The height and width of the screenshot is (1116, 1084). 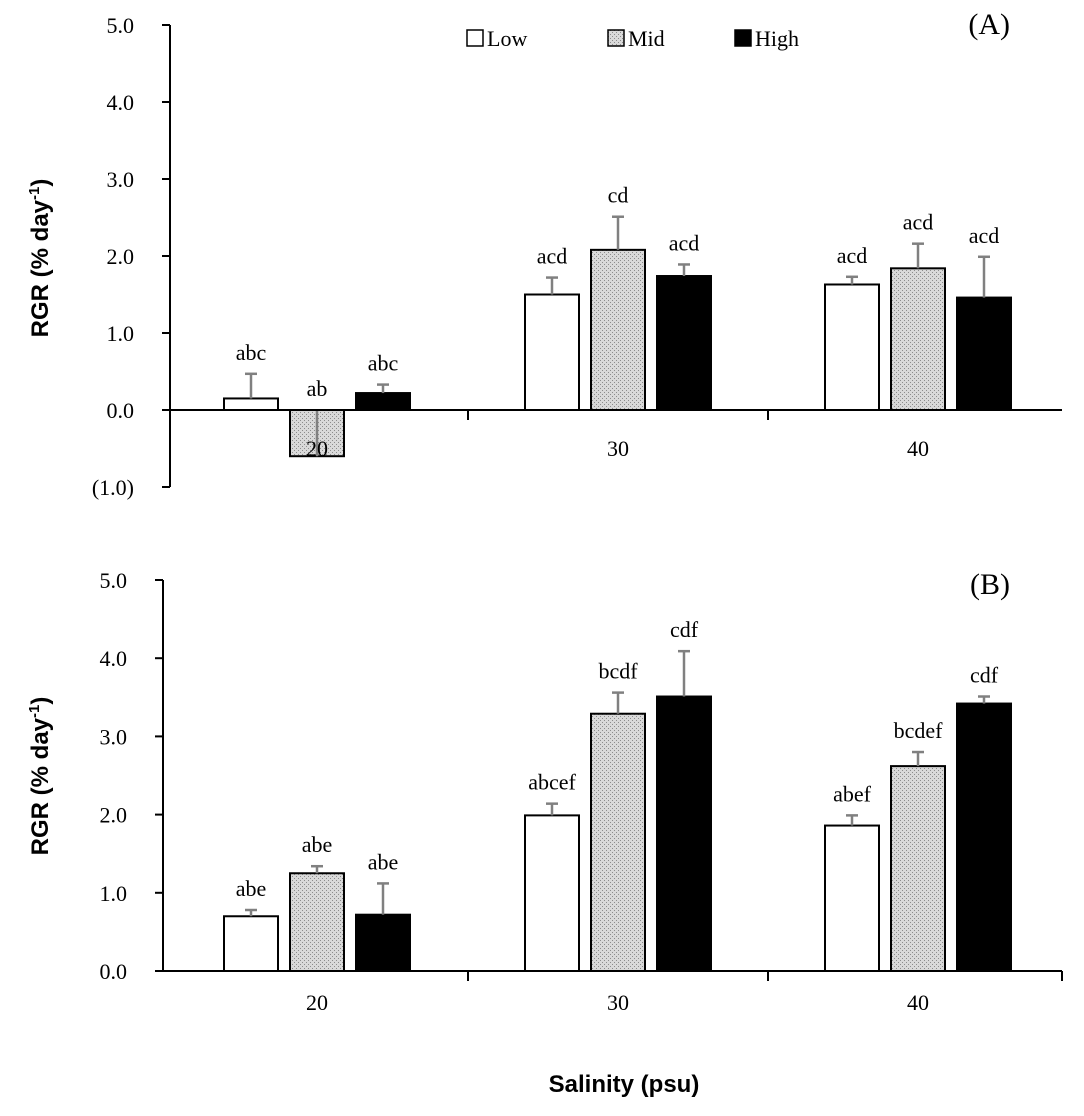 I want to click on panel-b-sig-label-high-40: cdf, so click(x=984, y=675).